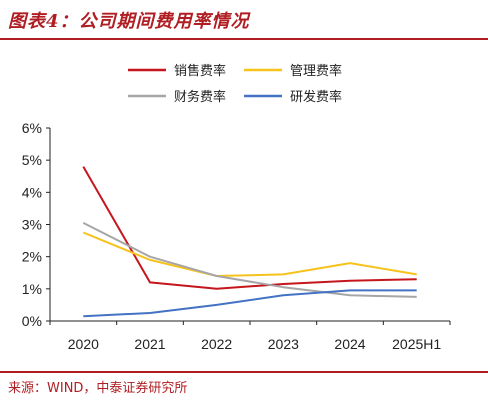 This screenshot has height=400, width=488. I want to click on y-tick-label: 4%, so click(32, 192).